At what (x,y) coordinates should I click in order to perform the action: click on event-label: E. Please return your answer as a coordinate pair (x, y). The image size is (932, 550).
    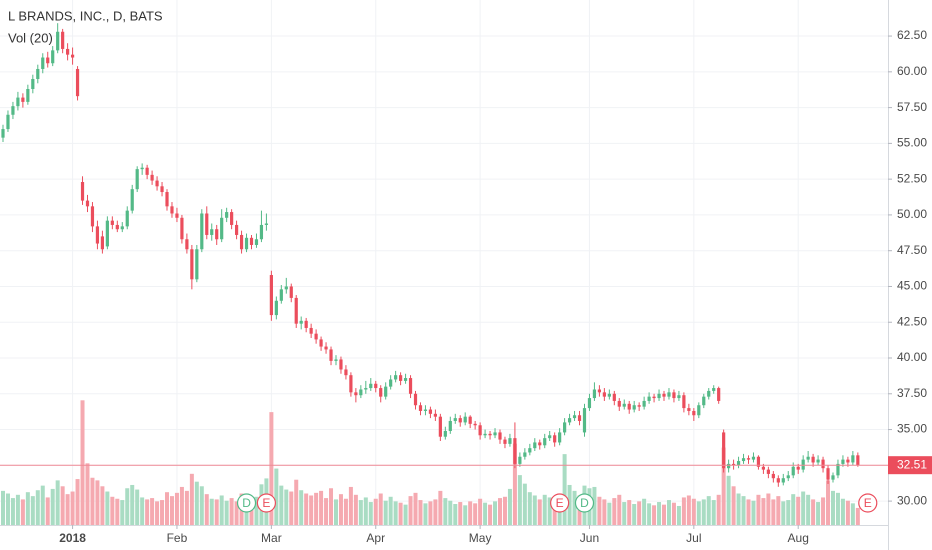
    Looking at the image, I should click on (868, 503).